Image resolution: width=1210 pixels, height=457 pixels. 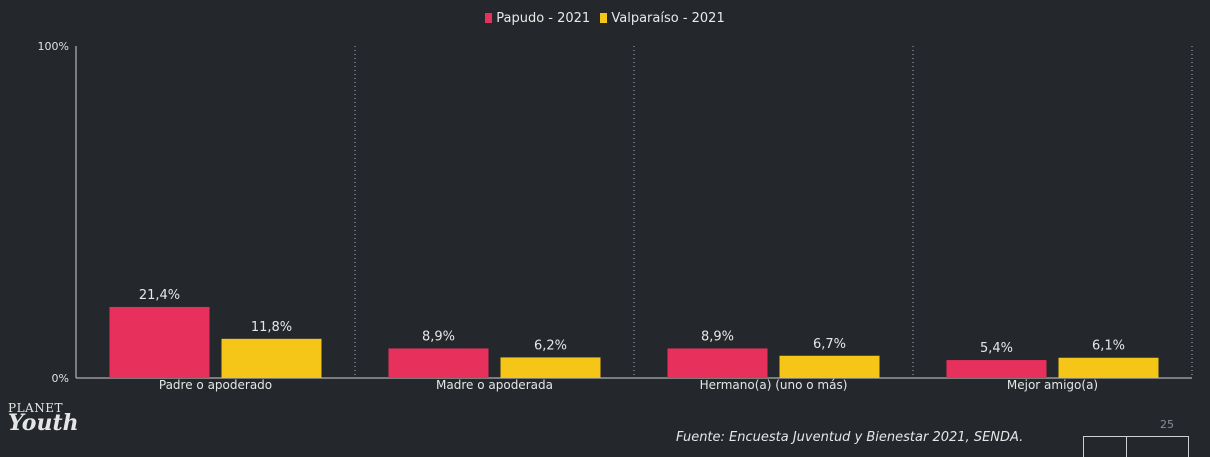 I want to click on y-tick-label: 0%, so click(x=60, y=378).